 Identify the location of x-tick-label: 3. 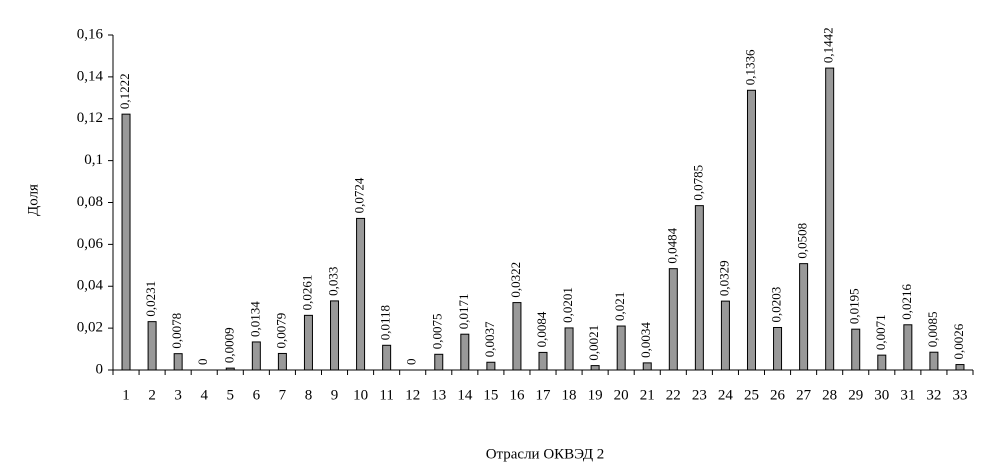
(178, 395).